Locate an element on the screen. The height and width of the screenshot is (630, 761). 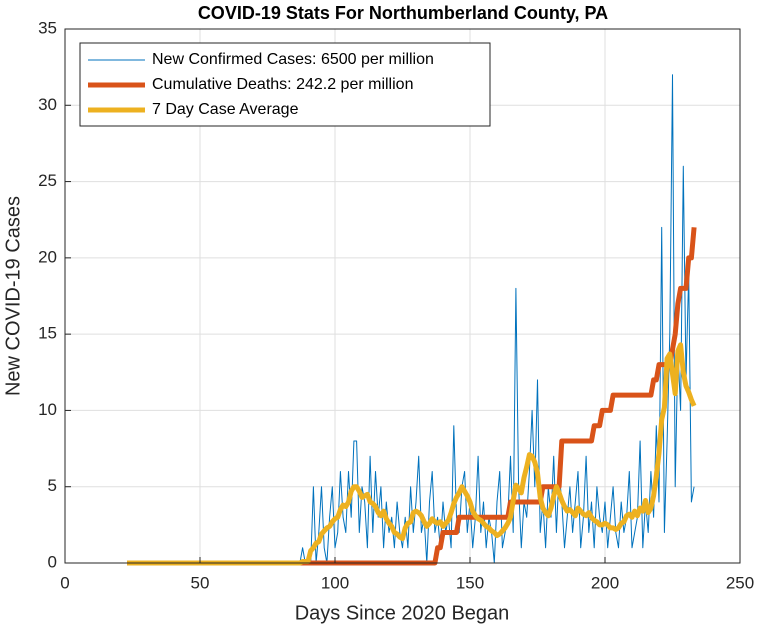
y-tick-label: 5 is located at coordinates (52, 485).